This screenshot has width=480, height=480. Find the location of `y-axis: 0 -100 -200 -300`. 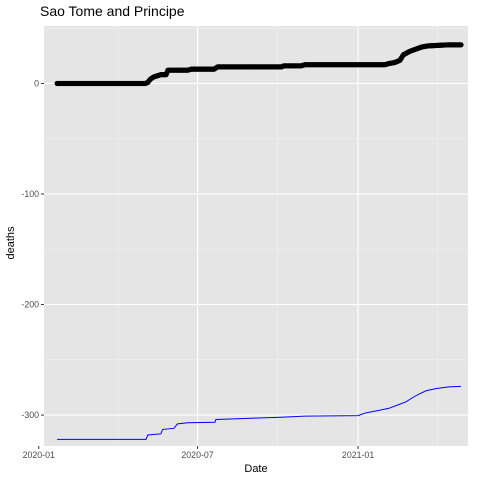

y-axis: 0 -100 -200 -300 is located at coordinates (32, 249).